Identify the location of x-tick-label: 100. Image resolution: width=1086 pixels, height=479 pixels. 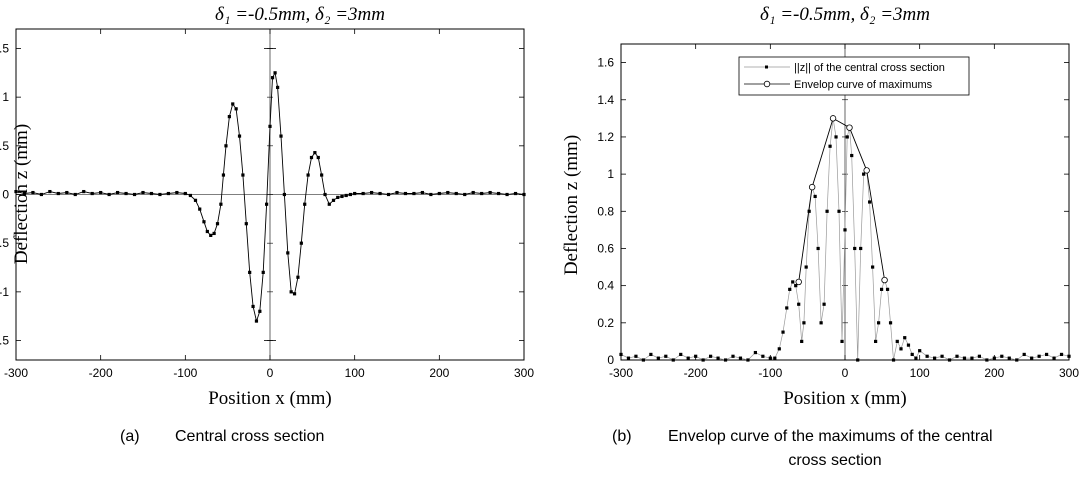
(355, 373).